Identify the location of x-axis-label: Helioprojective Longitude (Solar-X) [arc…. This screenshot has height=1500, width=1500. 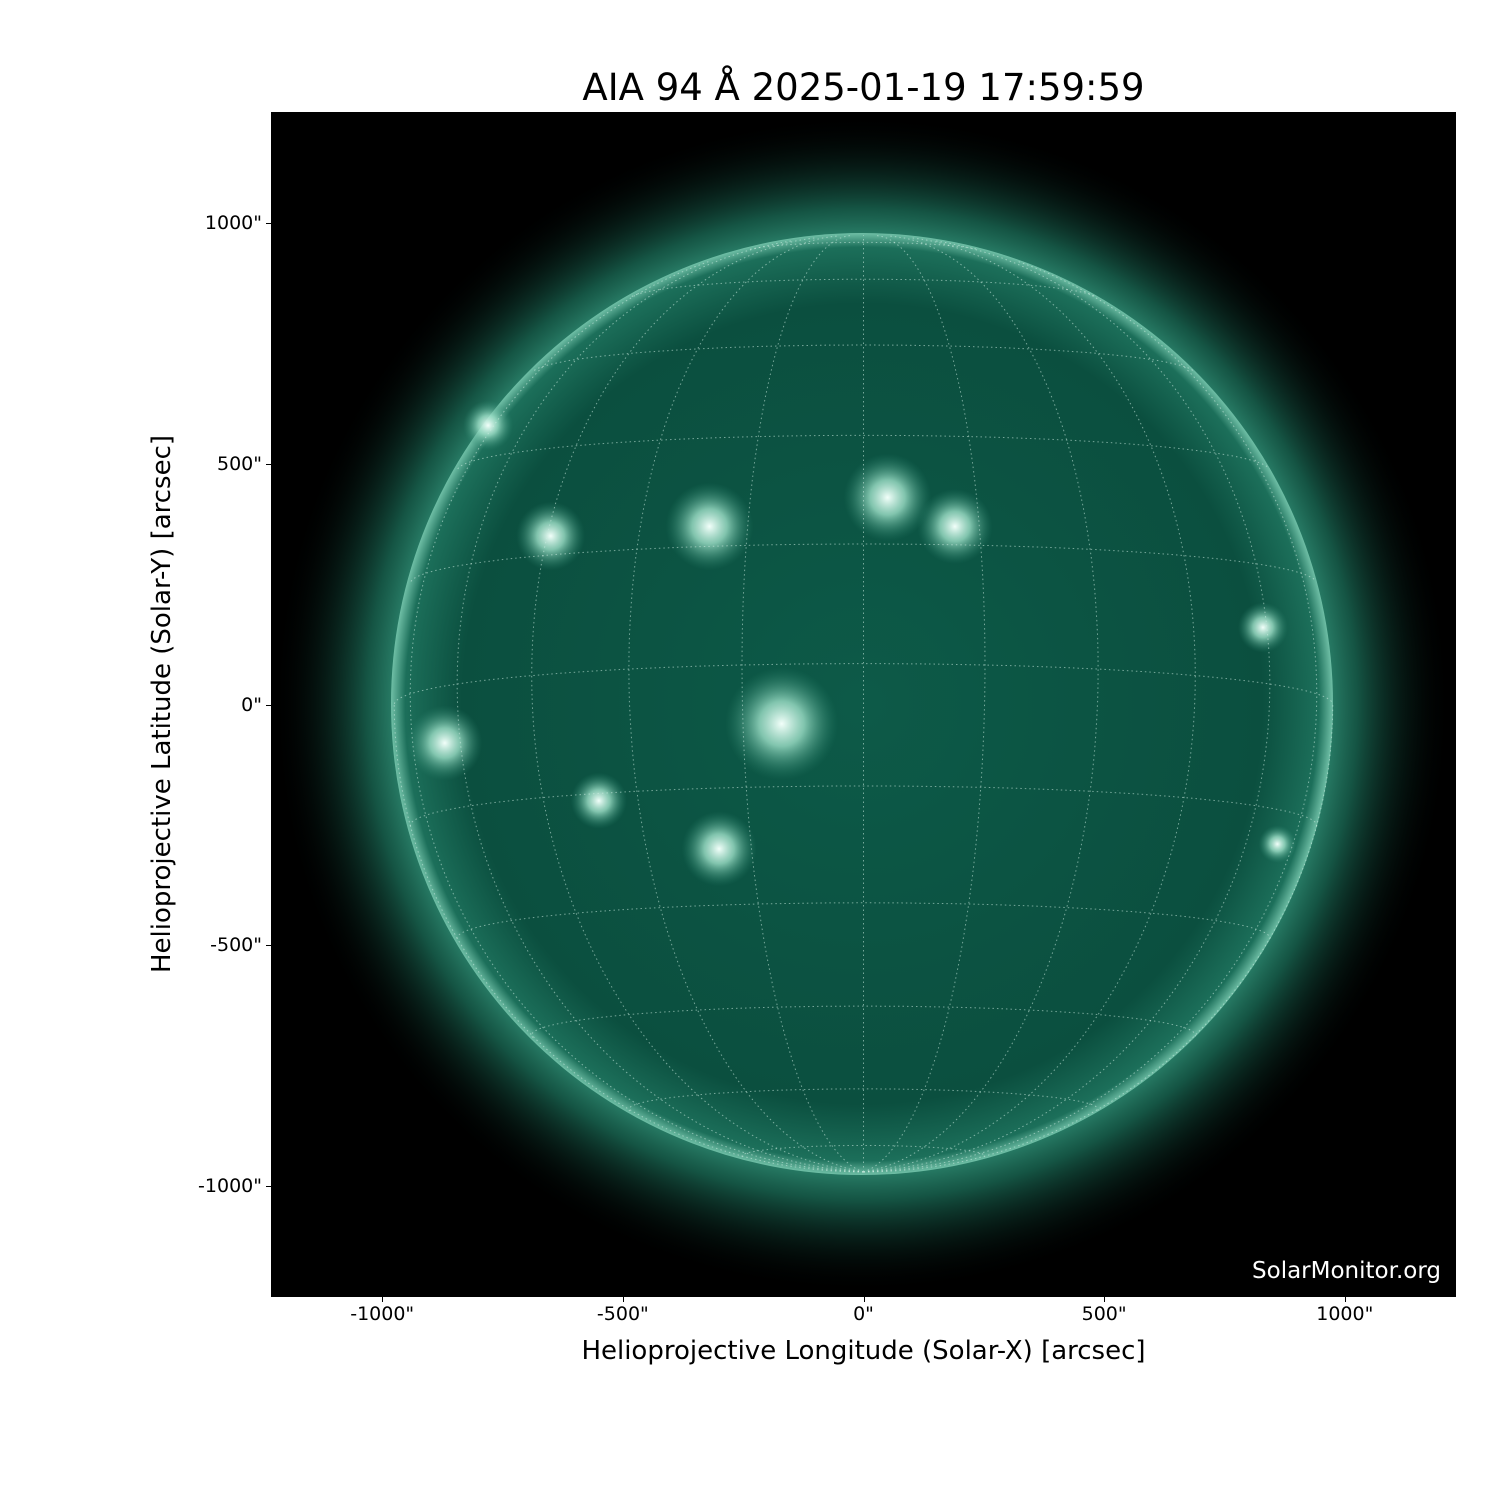
(863, 1351).